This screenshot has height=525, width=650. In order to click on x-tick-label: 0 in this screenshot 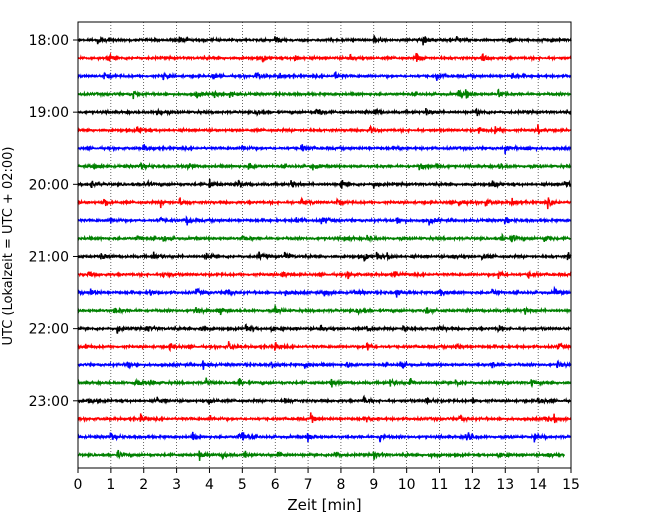, I will do `click(78, 485)`.